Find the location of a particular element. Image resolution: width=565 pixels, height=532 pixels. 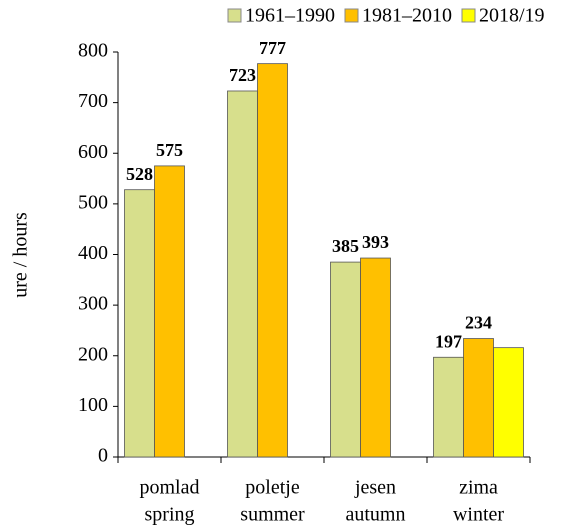

y-tick-label: 500 is located at coordinates (93, 202).